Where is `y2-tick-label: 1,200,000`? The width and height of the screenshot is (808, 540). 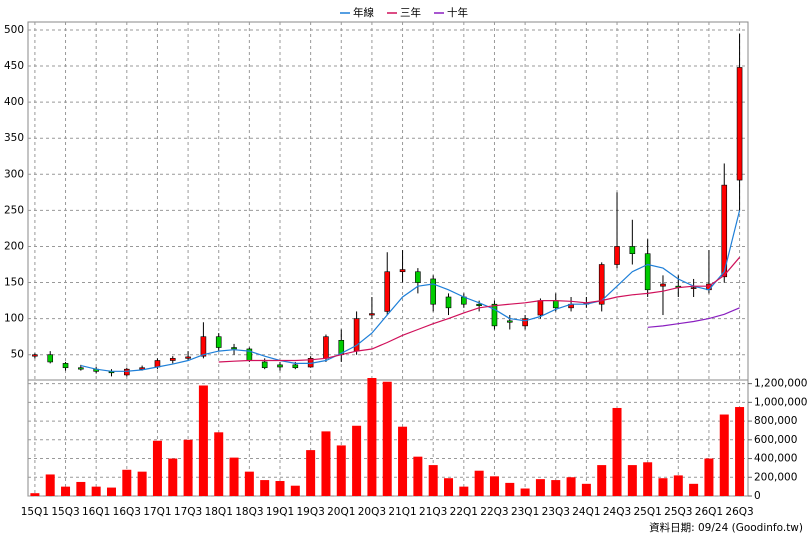 y2-tick-label: 1,200,000 is located at coordinates (780, 384).